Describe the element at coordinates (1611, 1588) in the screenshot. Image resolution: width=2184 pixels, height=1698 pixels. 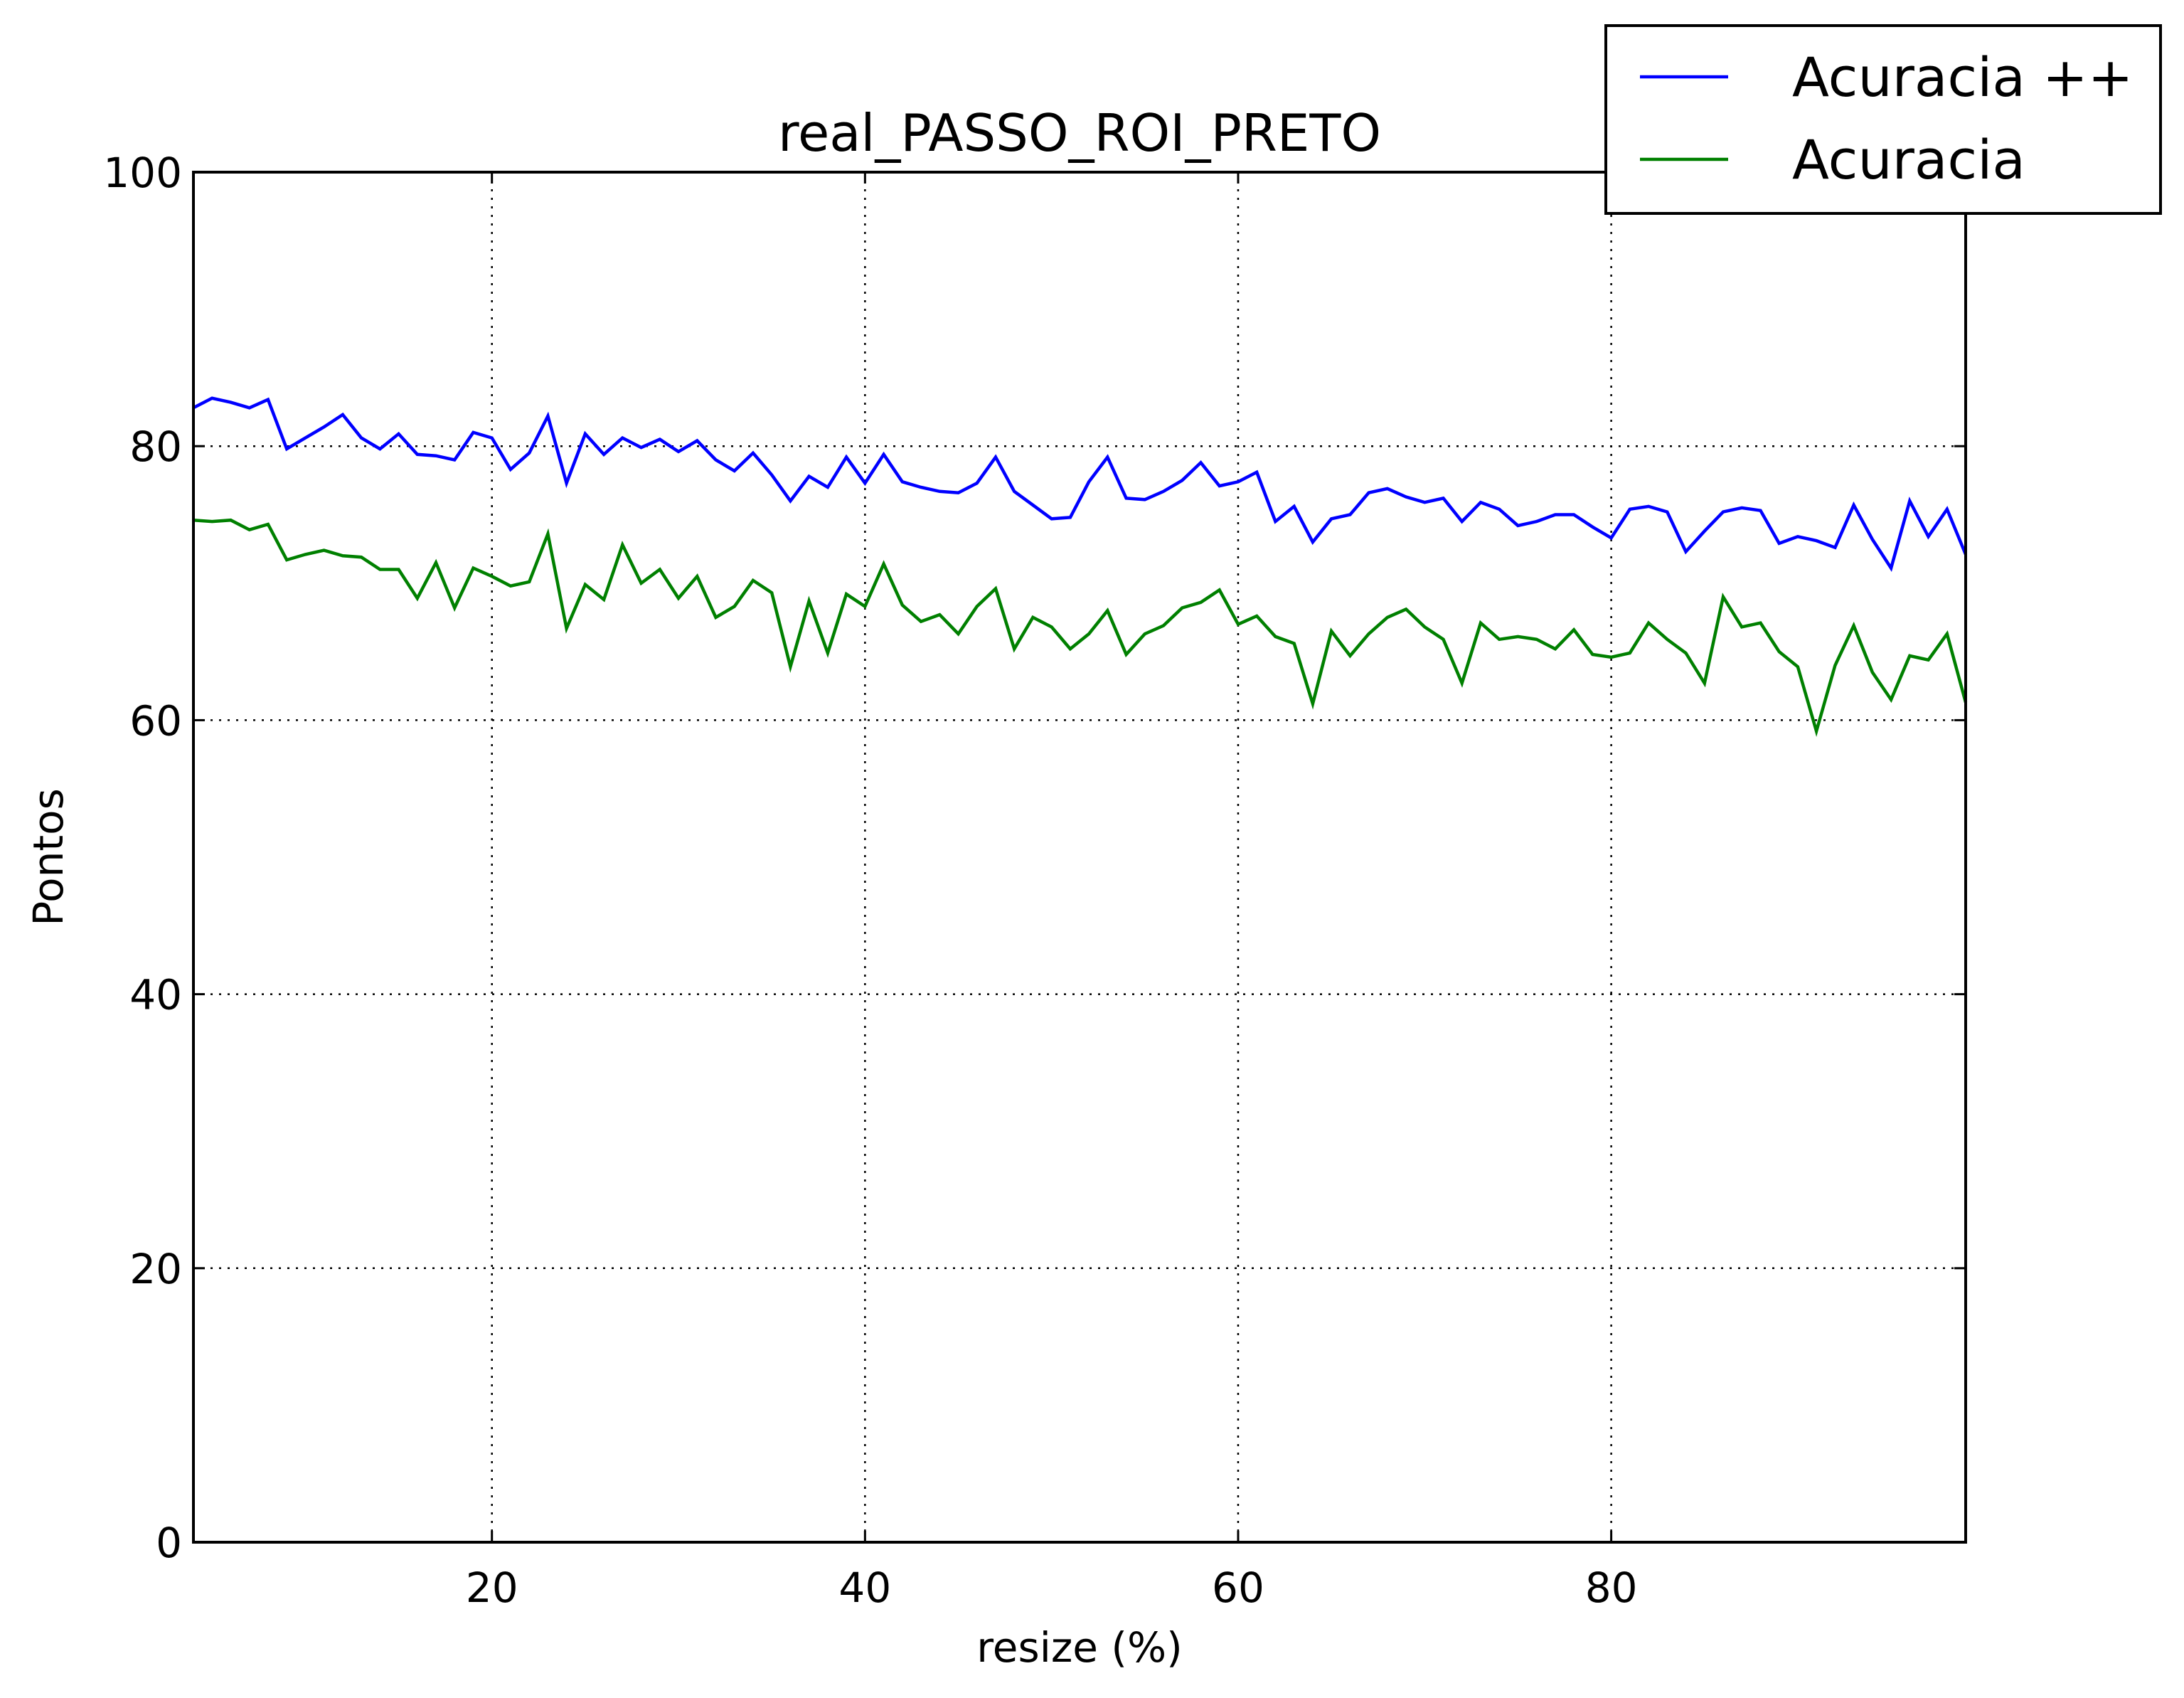
I see `x-tick-label: 80` at that location.